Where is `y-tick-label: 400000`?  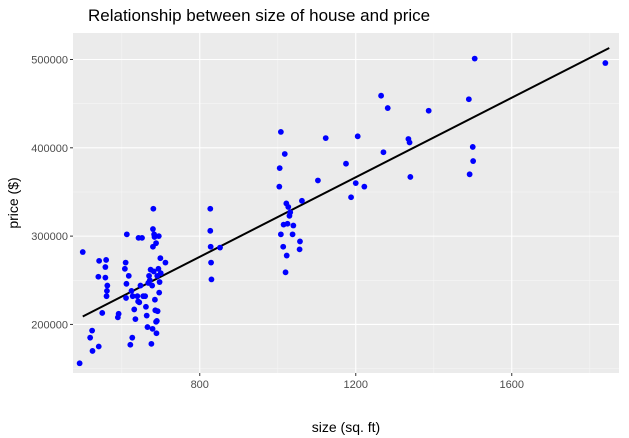 y-tick-label: 400000 is located at coordinates (49, 149).